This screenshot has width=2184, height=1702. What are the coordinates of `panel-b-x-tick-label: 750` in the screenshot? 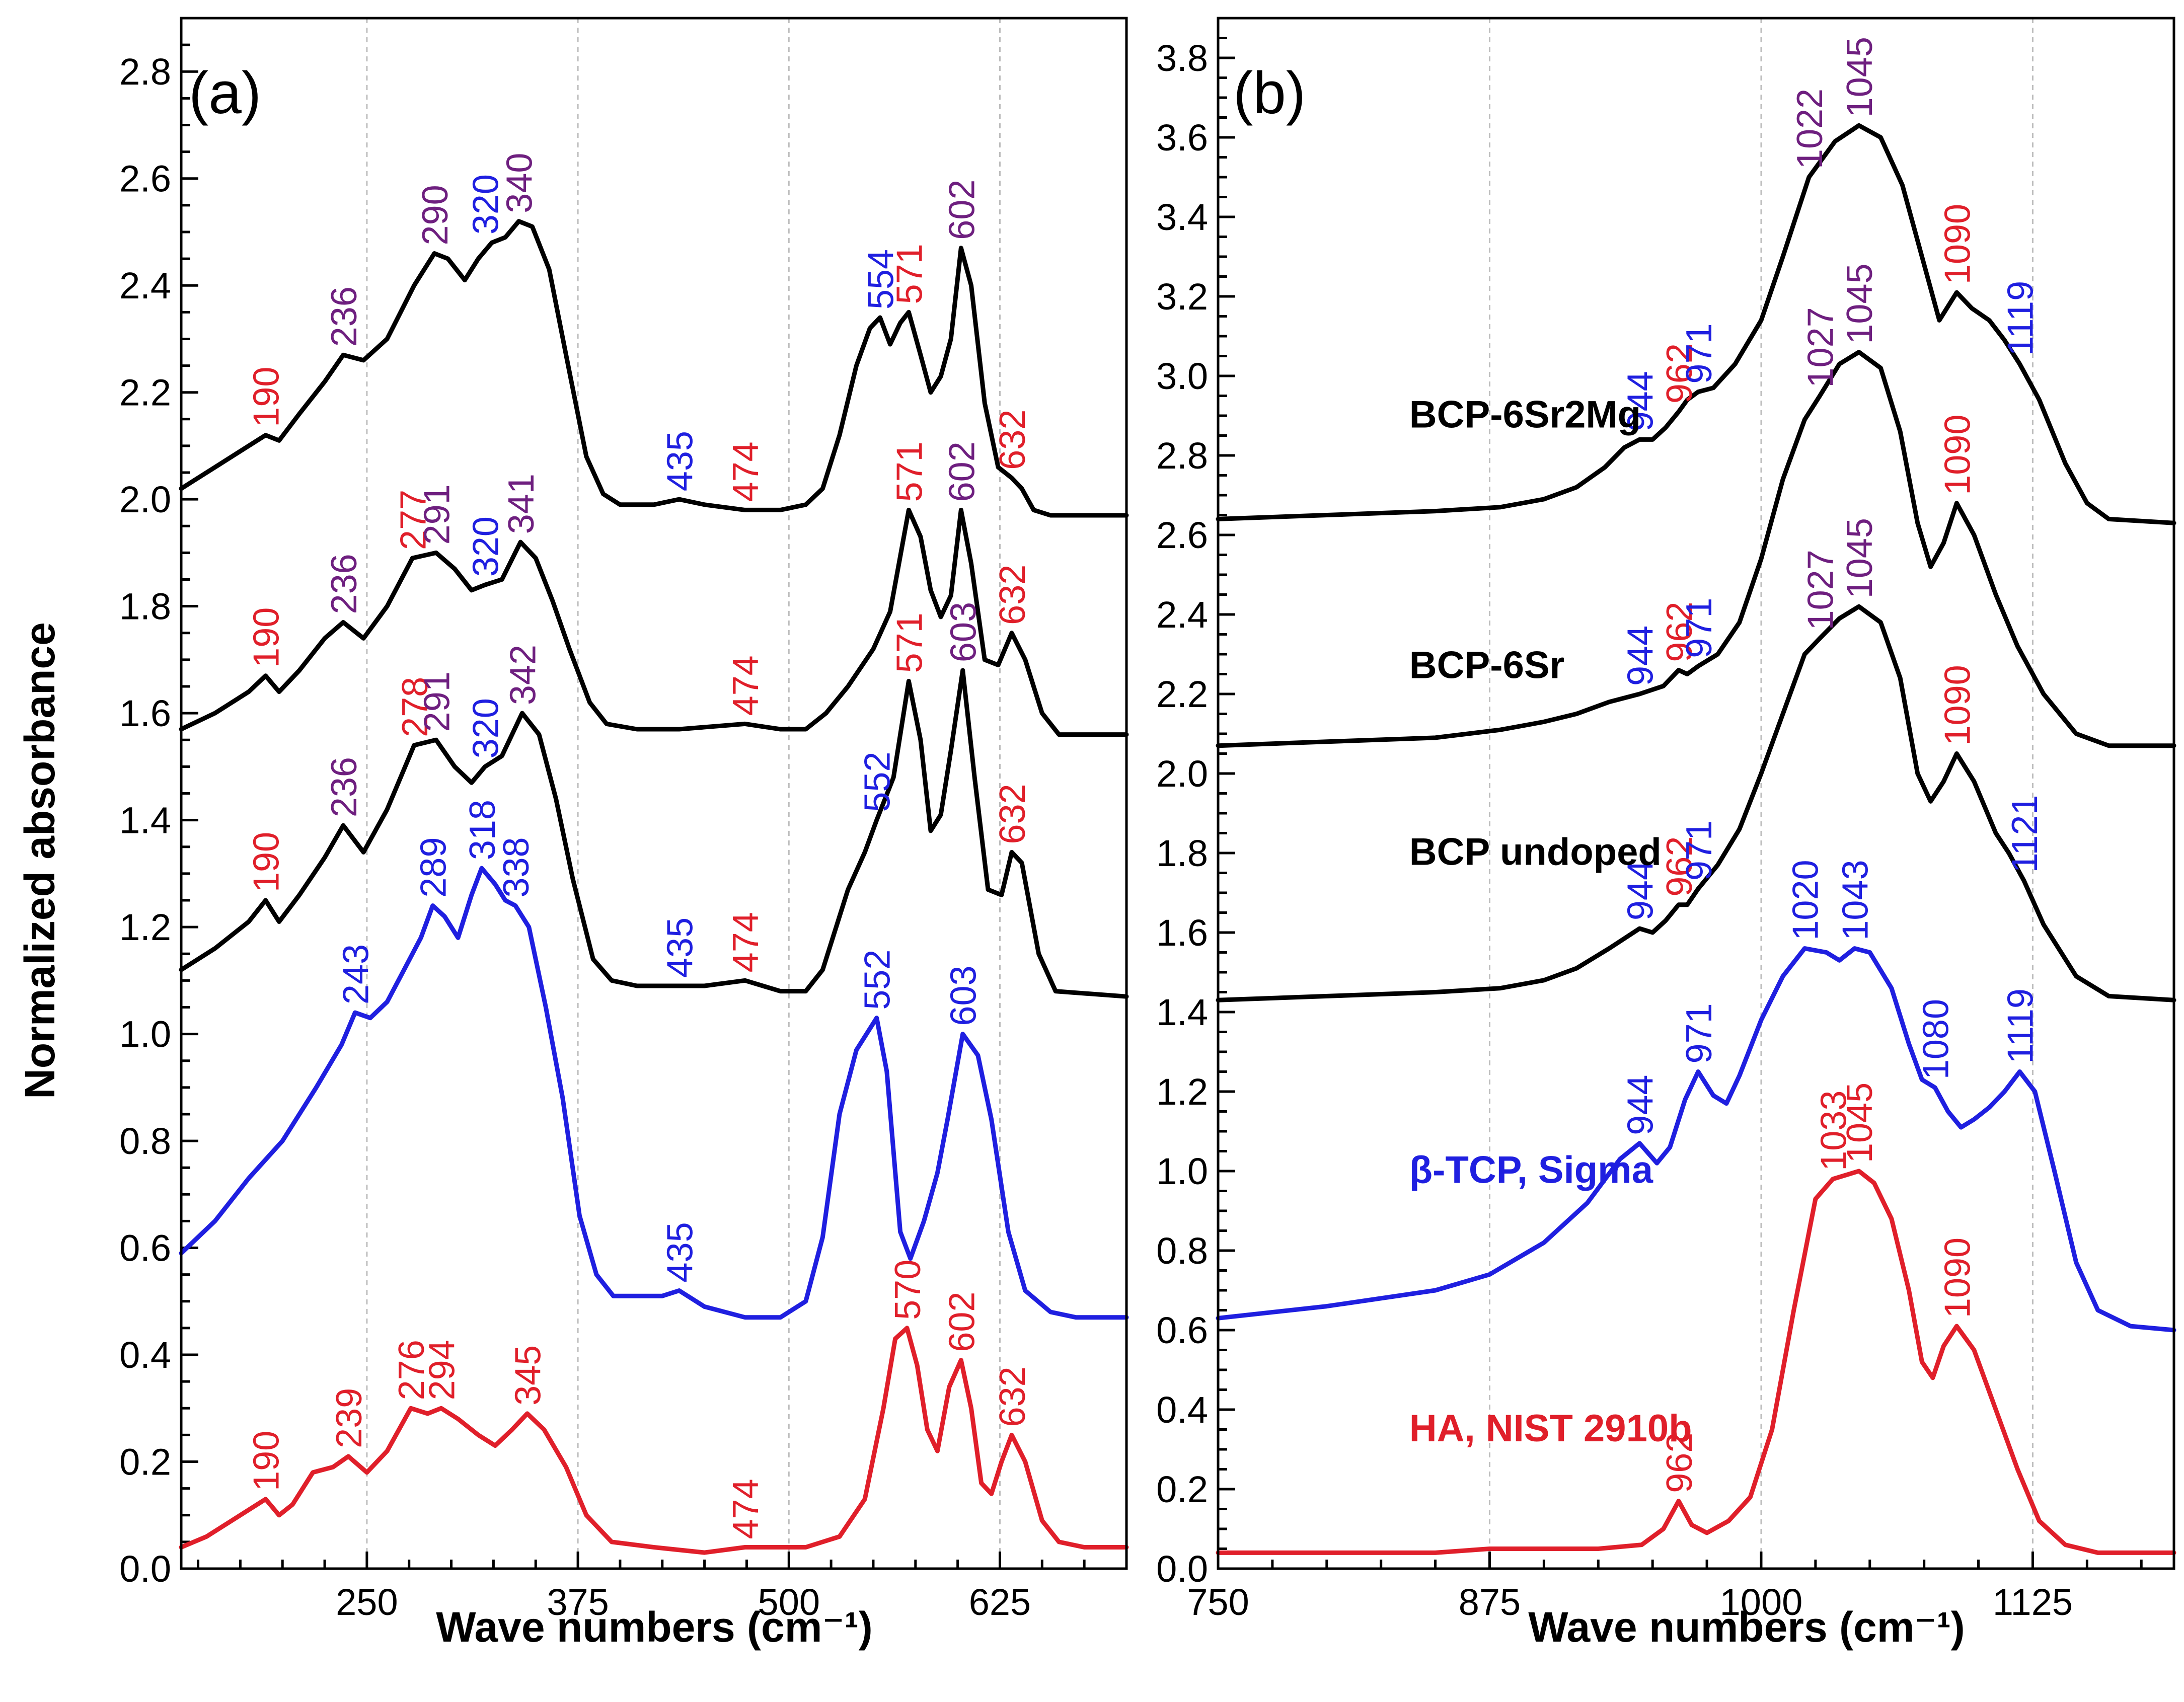 It's located at (1218, 1602).